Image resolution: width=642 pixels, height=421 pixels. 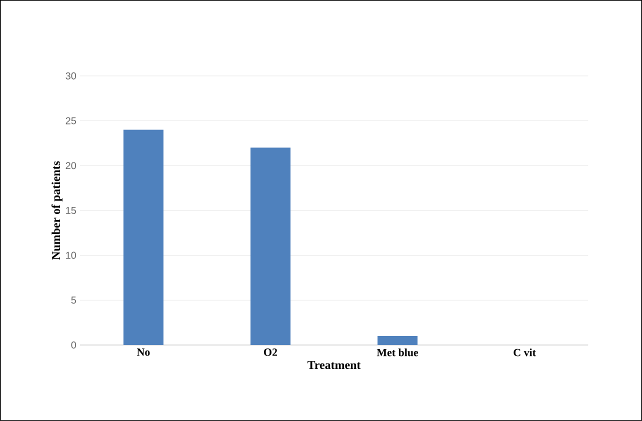 What do you see at coordinates (71, 255) in the screenshot?
I see `y-tick-label: 10` at bounding box center [71, 255].